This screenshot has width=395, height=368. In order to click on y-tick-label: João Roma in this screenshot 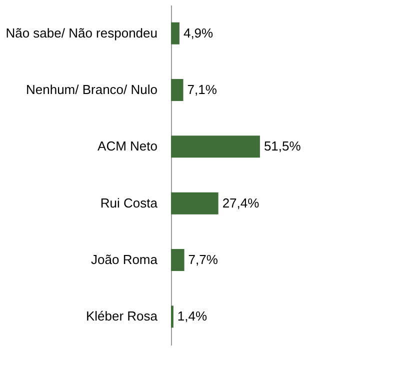, I will do `click(124, 259)`.